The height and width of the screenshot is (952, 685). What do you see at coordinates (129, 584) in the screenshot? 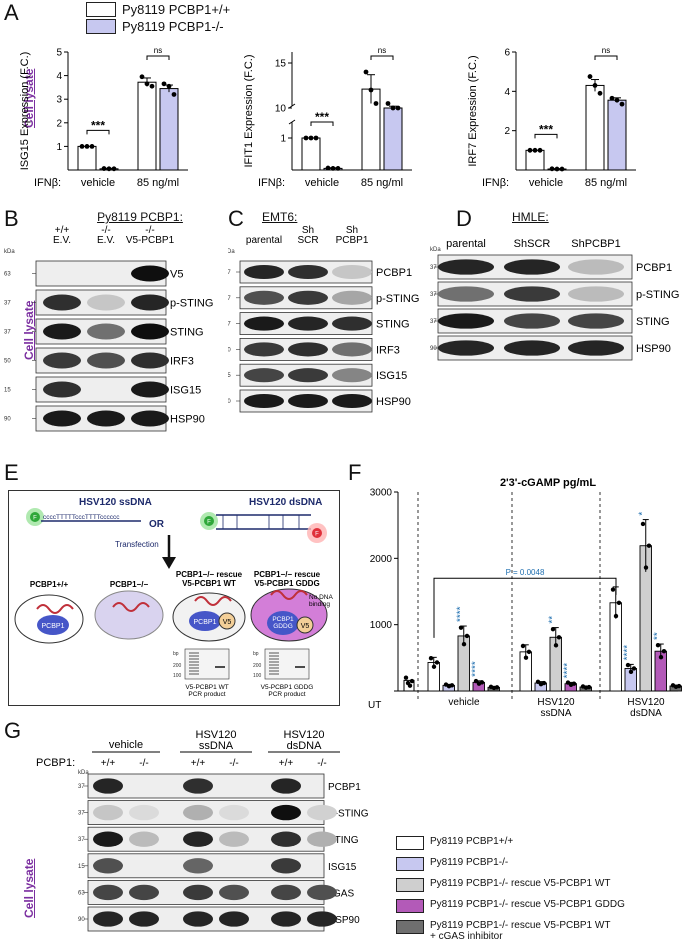
I see `condition-label: PCBP1−/−` at bounding box center [129, 584].